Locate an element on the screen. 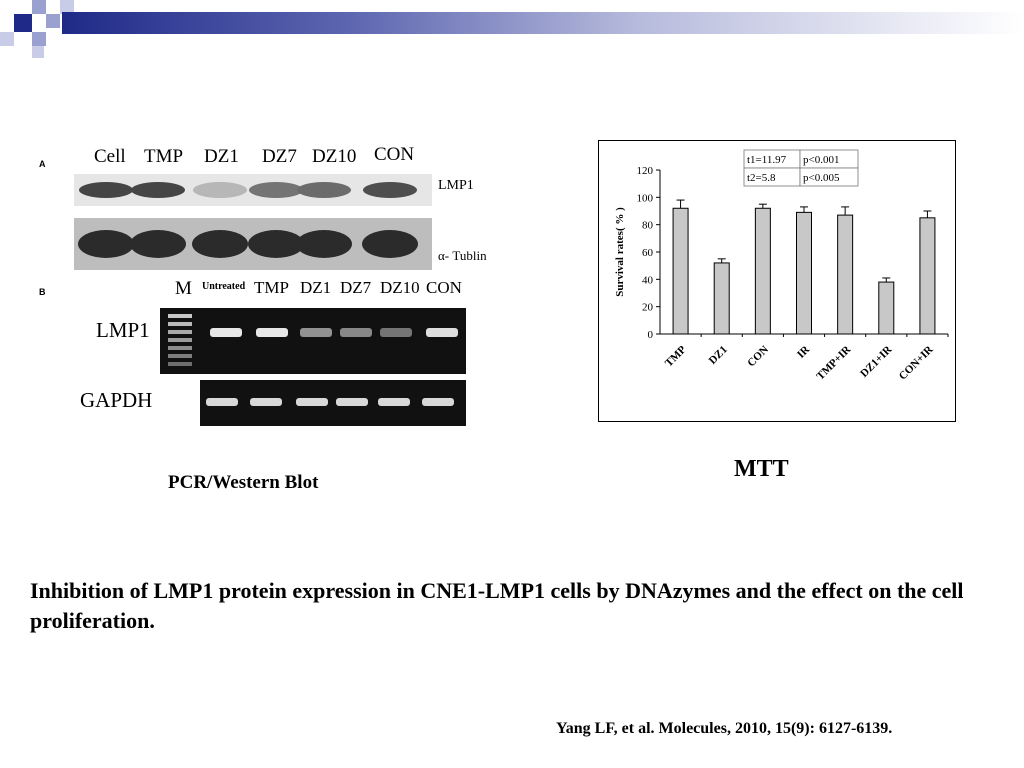  y-tick-label: 80 is located at coordinates (648, 226).